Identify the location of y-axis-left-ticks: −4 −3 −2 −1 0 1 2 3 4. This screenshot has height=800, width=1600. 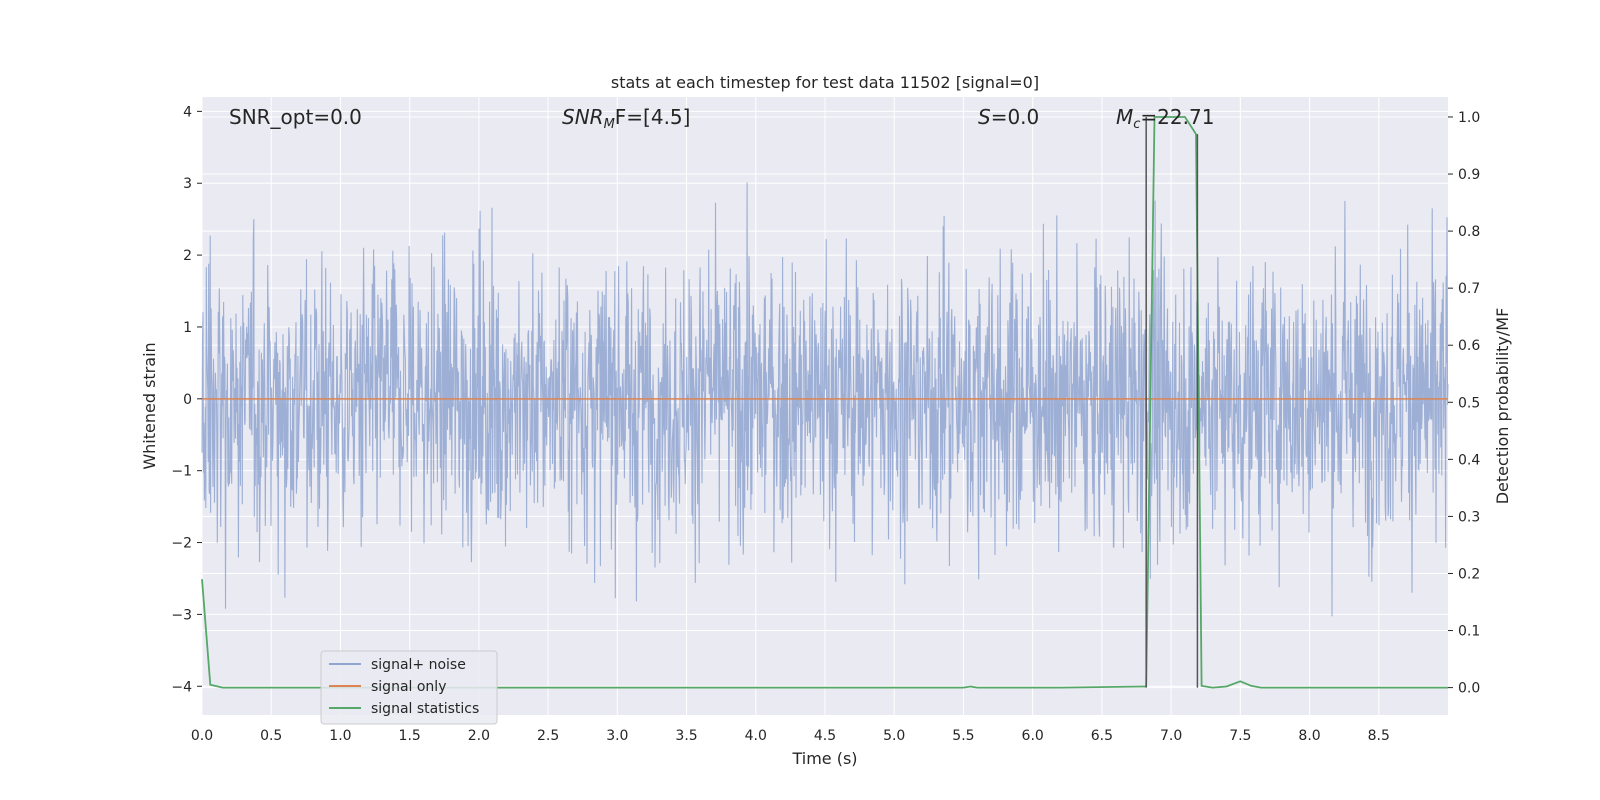
(186, 399).